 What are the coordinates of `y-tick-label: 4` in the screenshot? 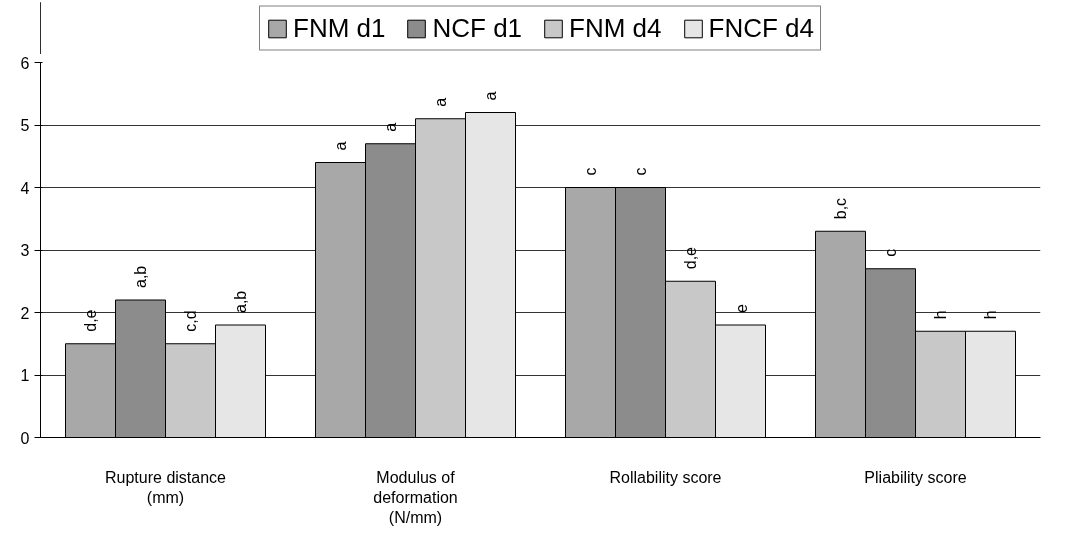 It's located at (25, 188).